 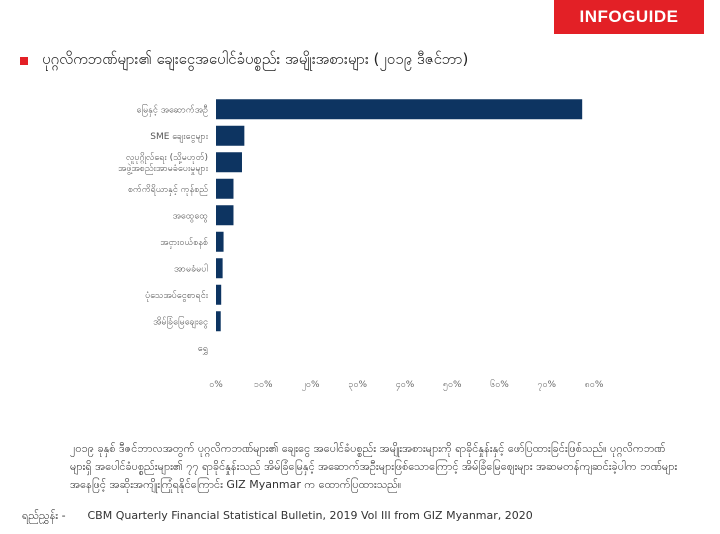 What do you see at coordinates (499, 384) in the screenshot?
I see `x-tick-label: ၆၀%` at bounding box center [499, 384].